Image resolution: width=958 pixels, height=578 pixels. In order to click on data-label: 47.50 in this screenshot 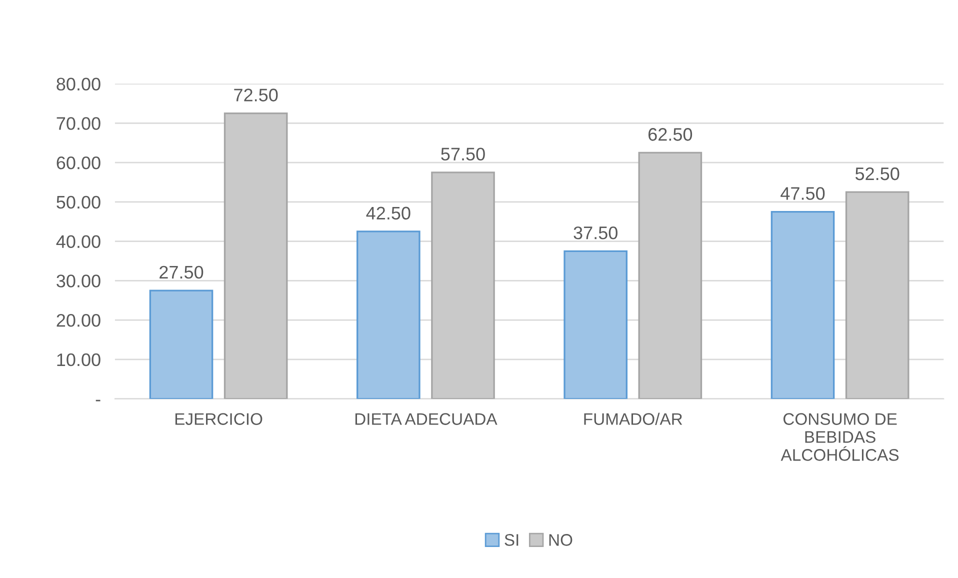, I will do `click(802, 193)`.